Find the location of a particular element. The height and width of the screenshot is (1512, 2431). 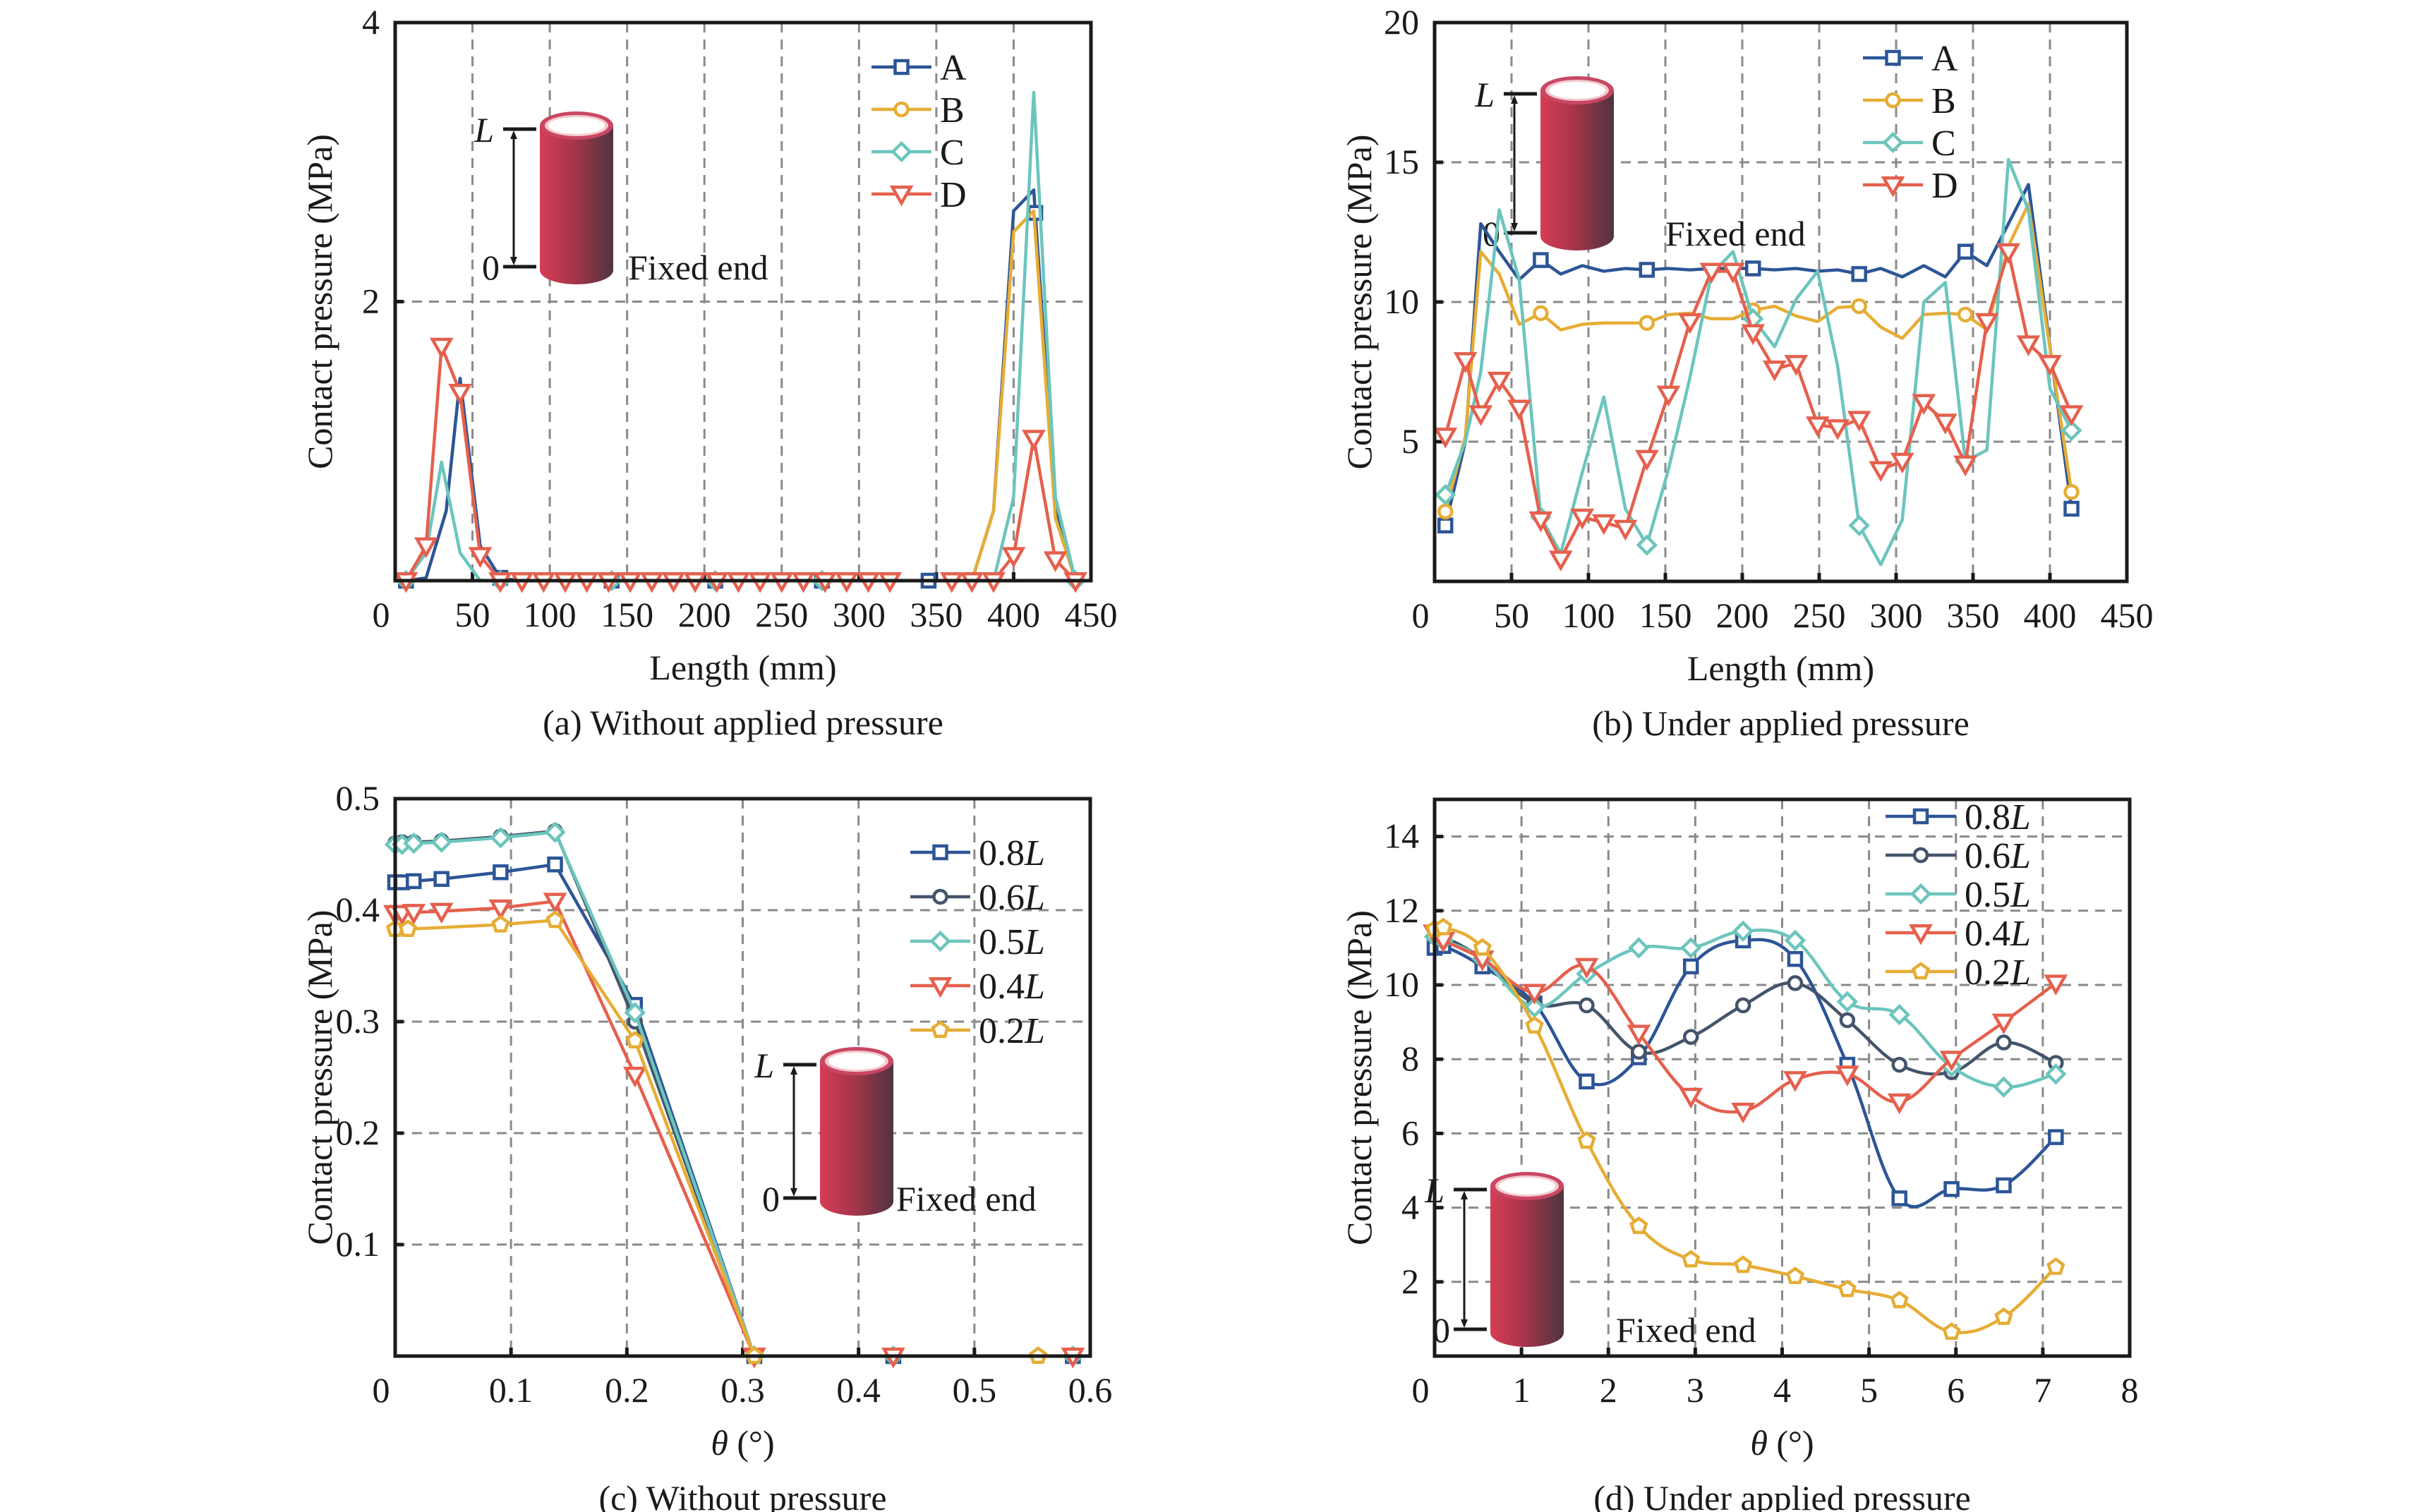

legend-label: 0.2L is located at coordinates (1998, 972).